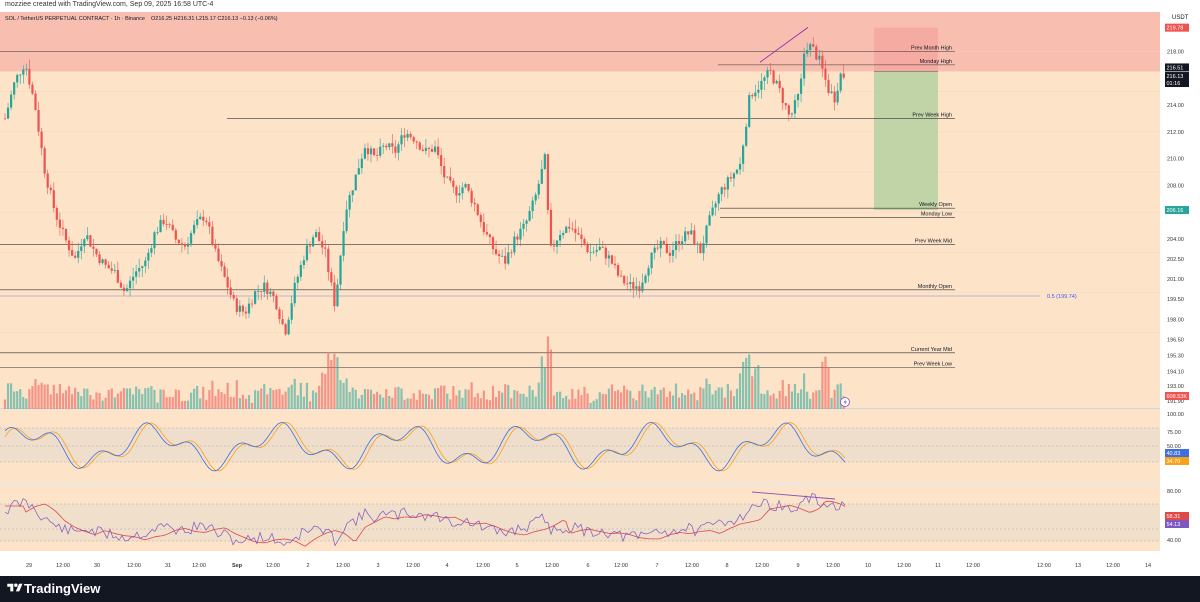 The image size is (1200, 602). Describe the element at coordinates (1175, 260) in the screenshot. I see `price-tick: 202.50` at that location.